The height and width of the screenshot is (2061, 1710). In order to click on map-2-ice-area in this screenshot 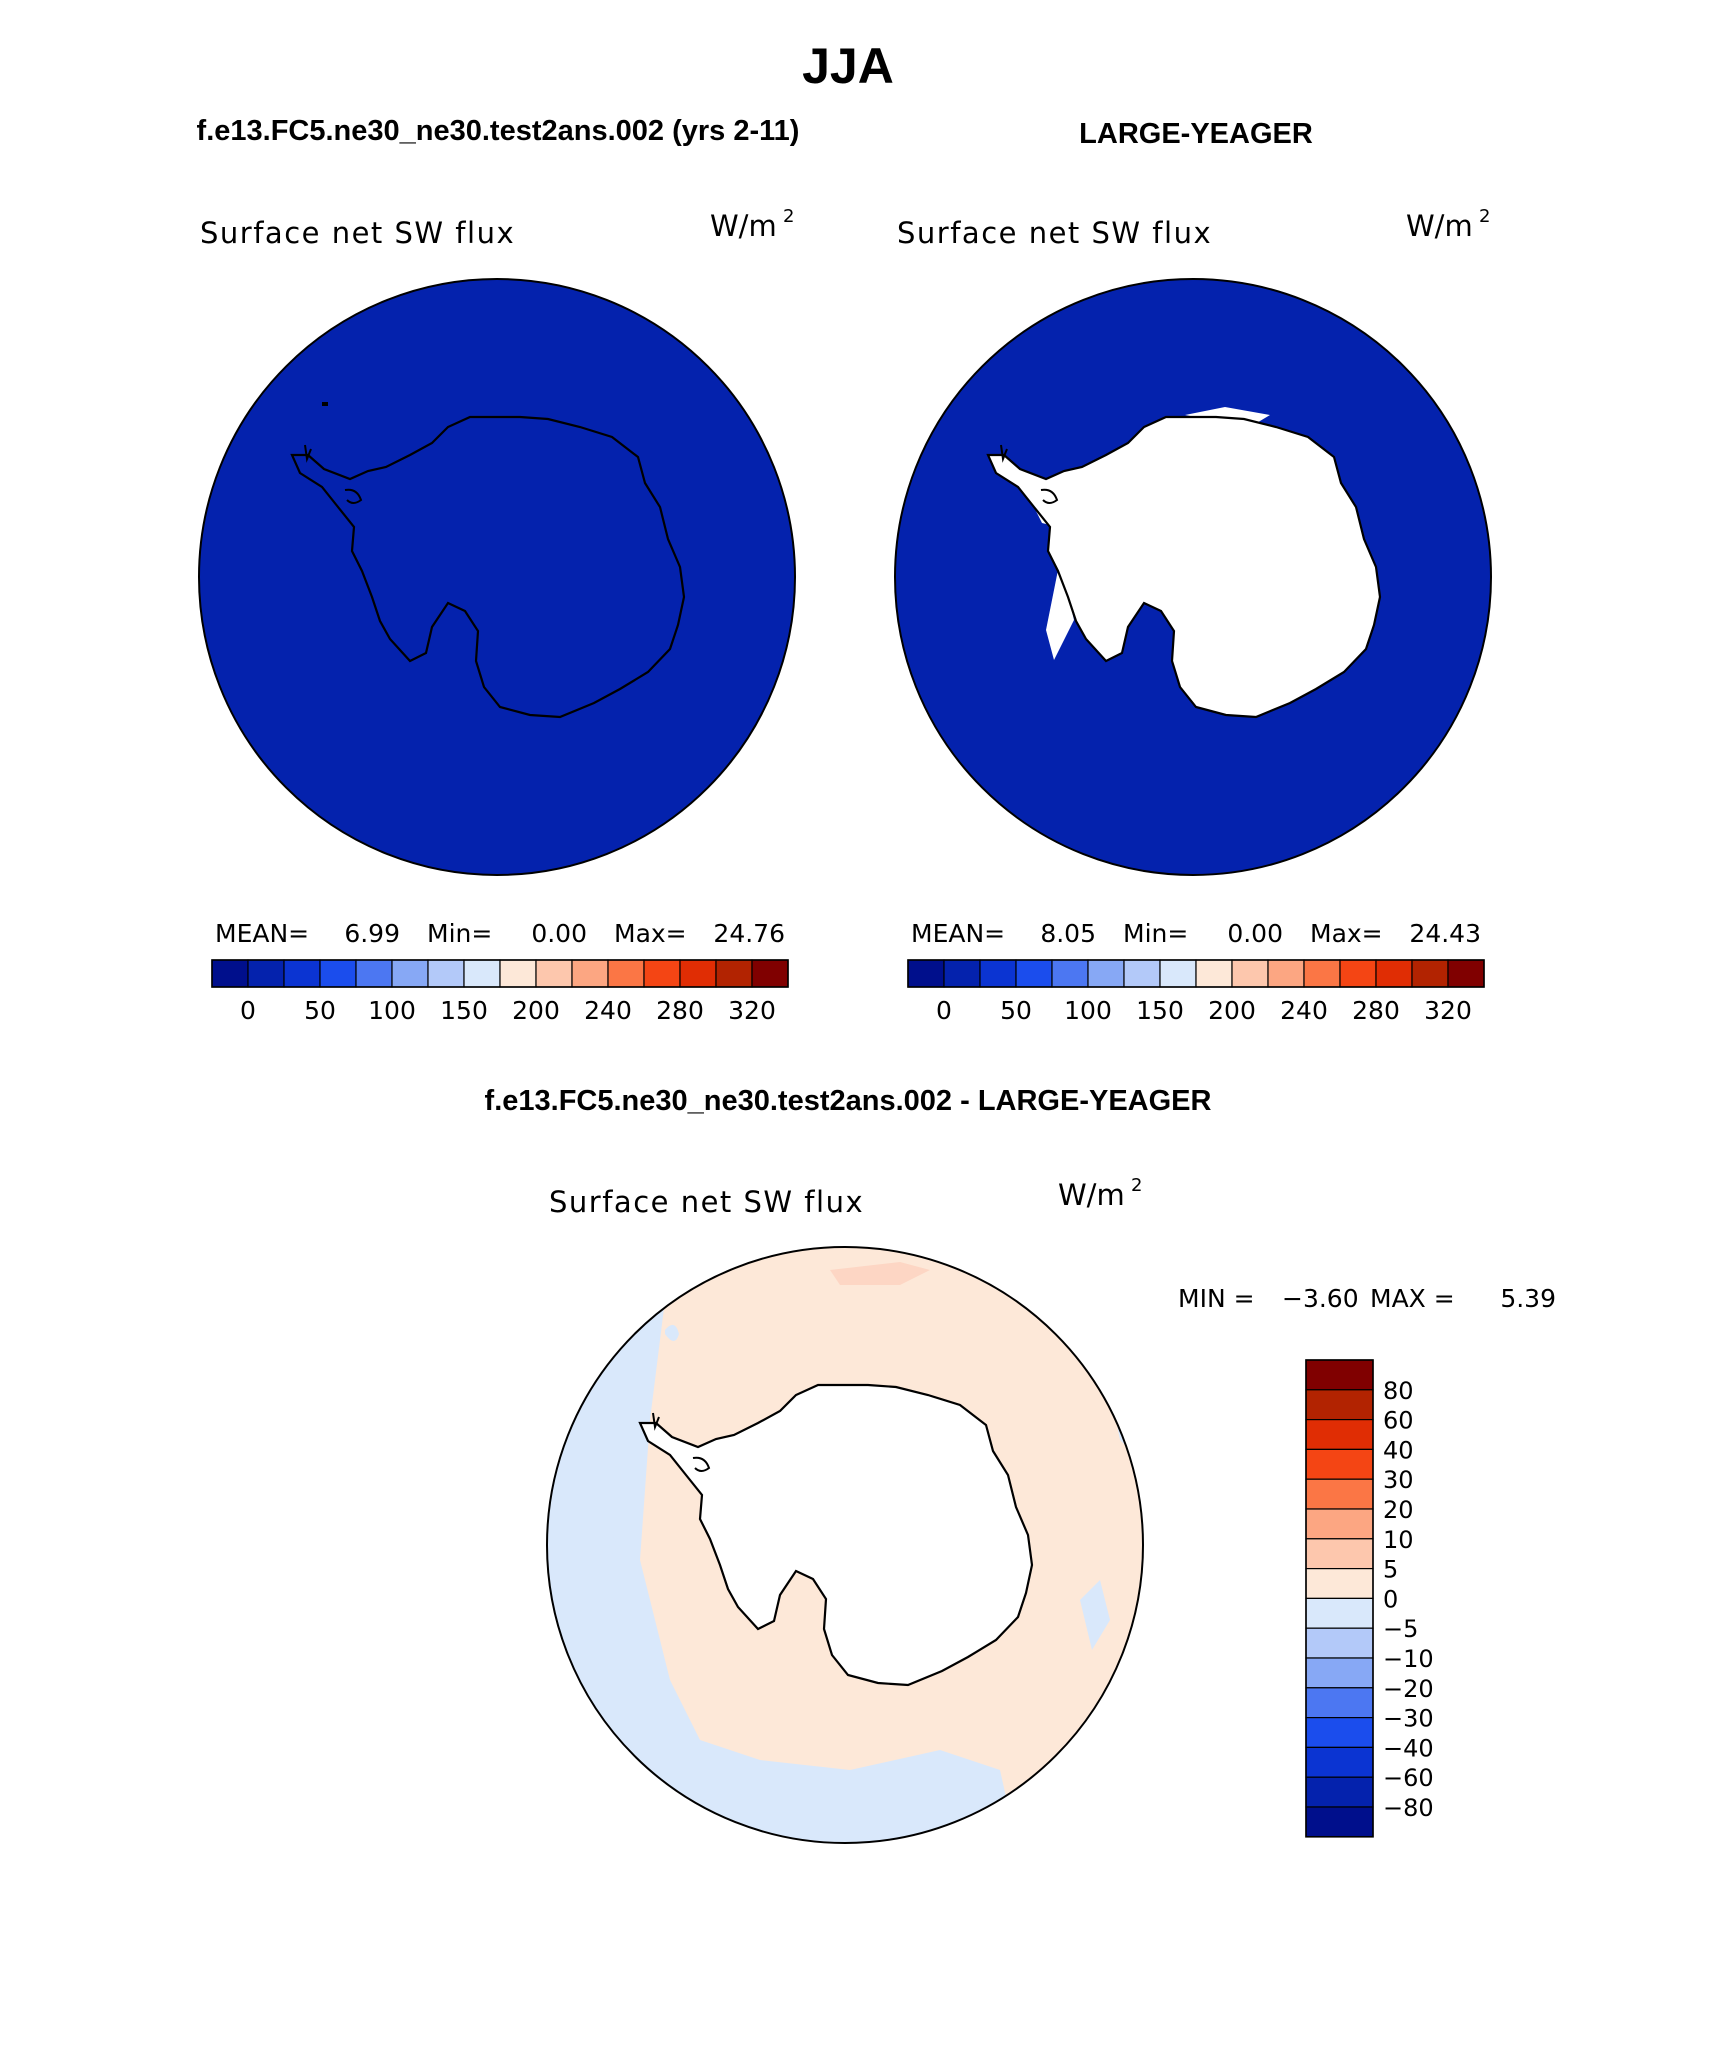, I will do `click(1042, 502)`.